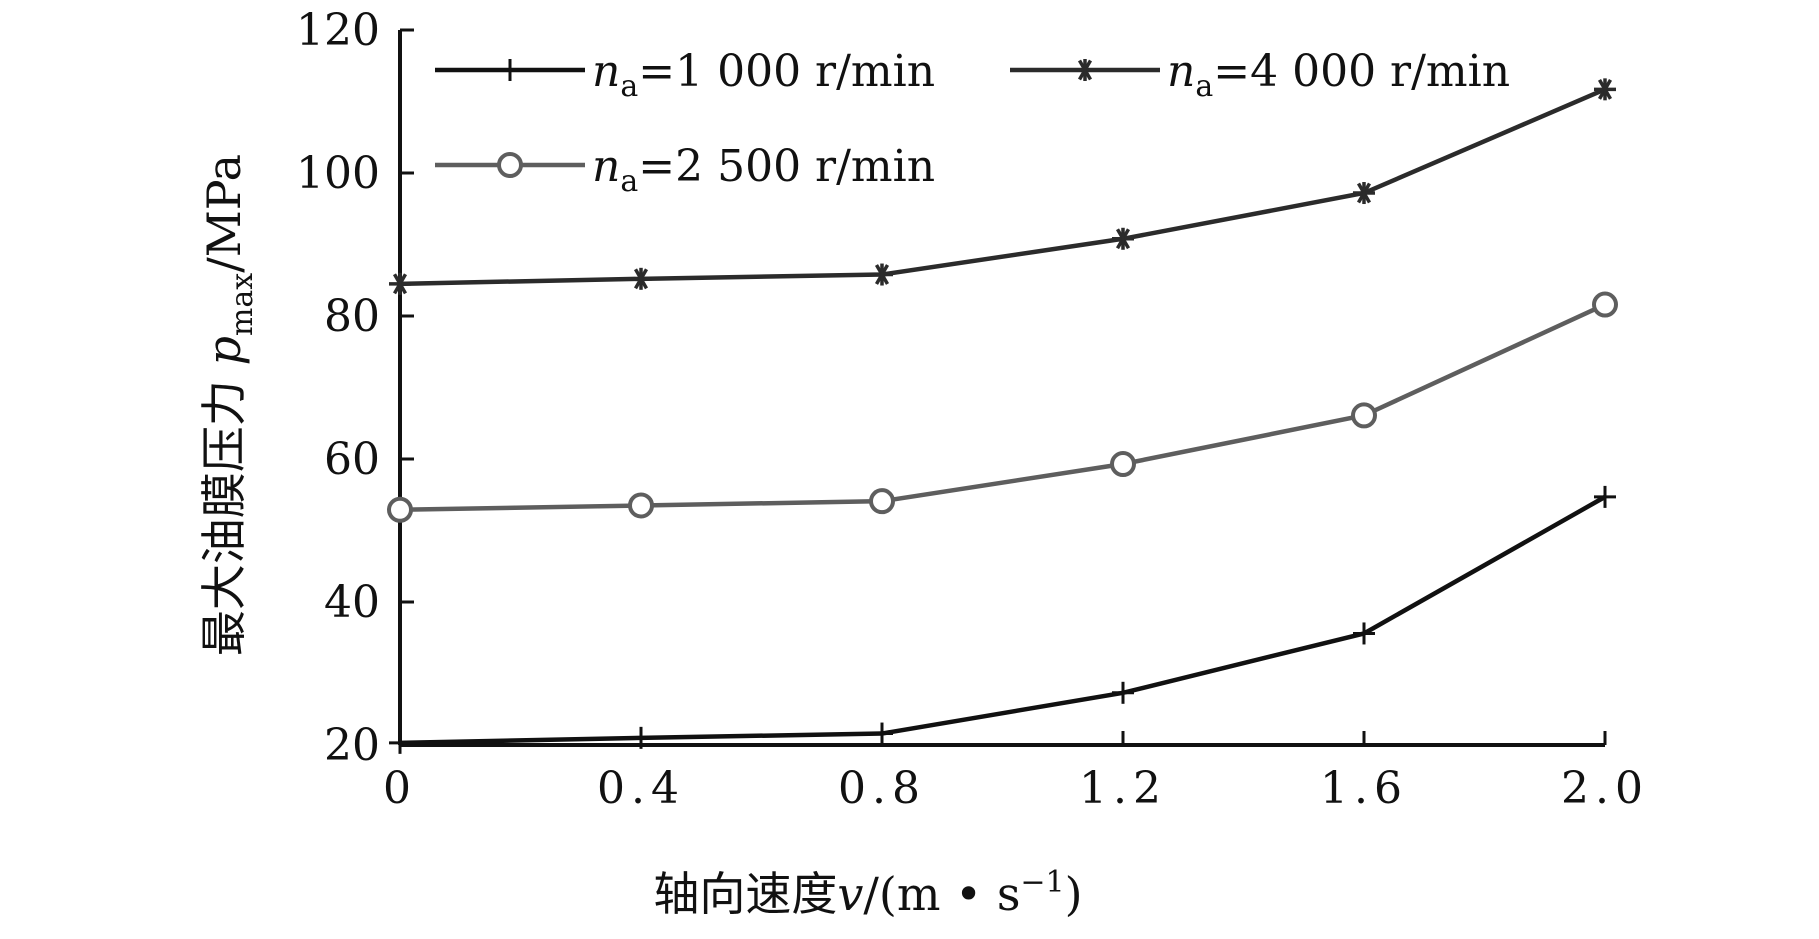  What do you see at coordinates (882, 788) in the screenshot?
I see `x-tick-label: 0.8` at bounding box center [882, 788].